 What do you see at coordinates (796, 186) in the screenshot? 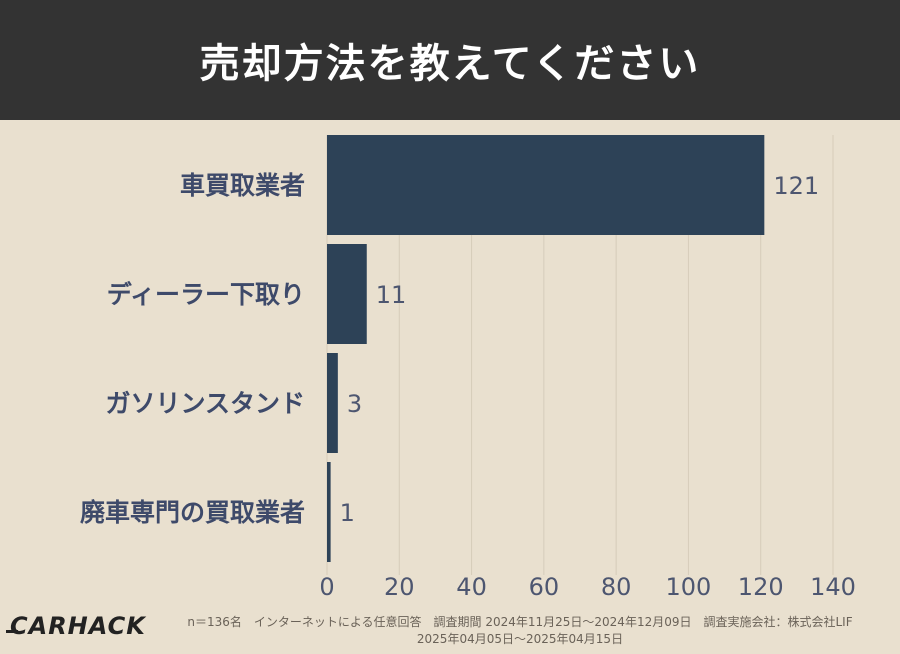
I see `value-label-1: 121` at bounding box center [796, 186].